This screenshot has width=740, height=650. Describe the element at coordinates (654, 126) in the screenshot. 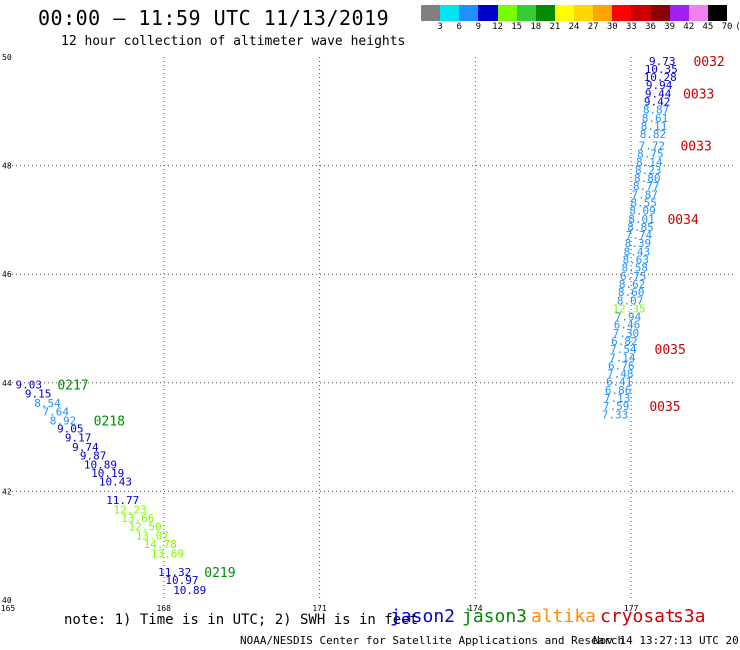

I see `data-point-label: 8.11` at that location.